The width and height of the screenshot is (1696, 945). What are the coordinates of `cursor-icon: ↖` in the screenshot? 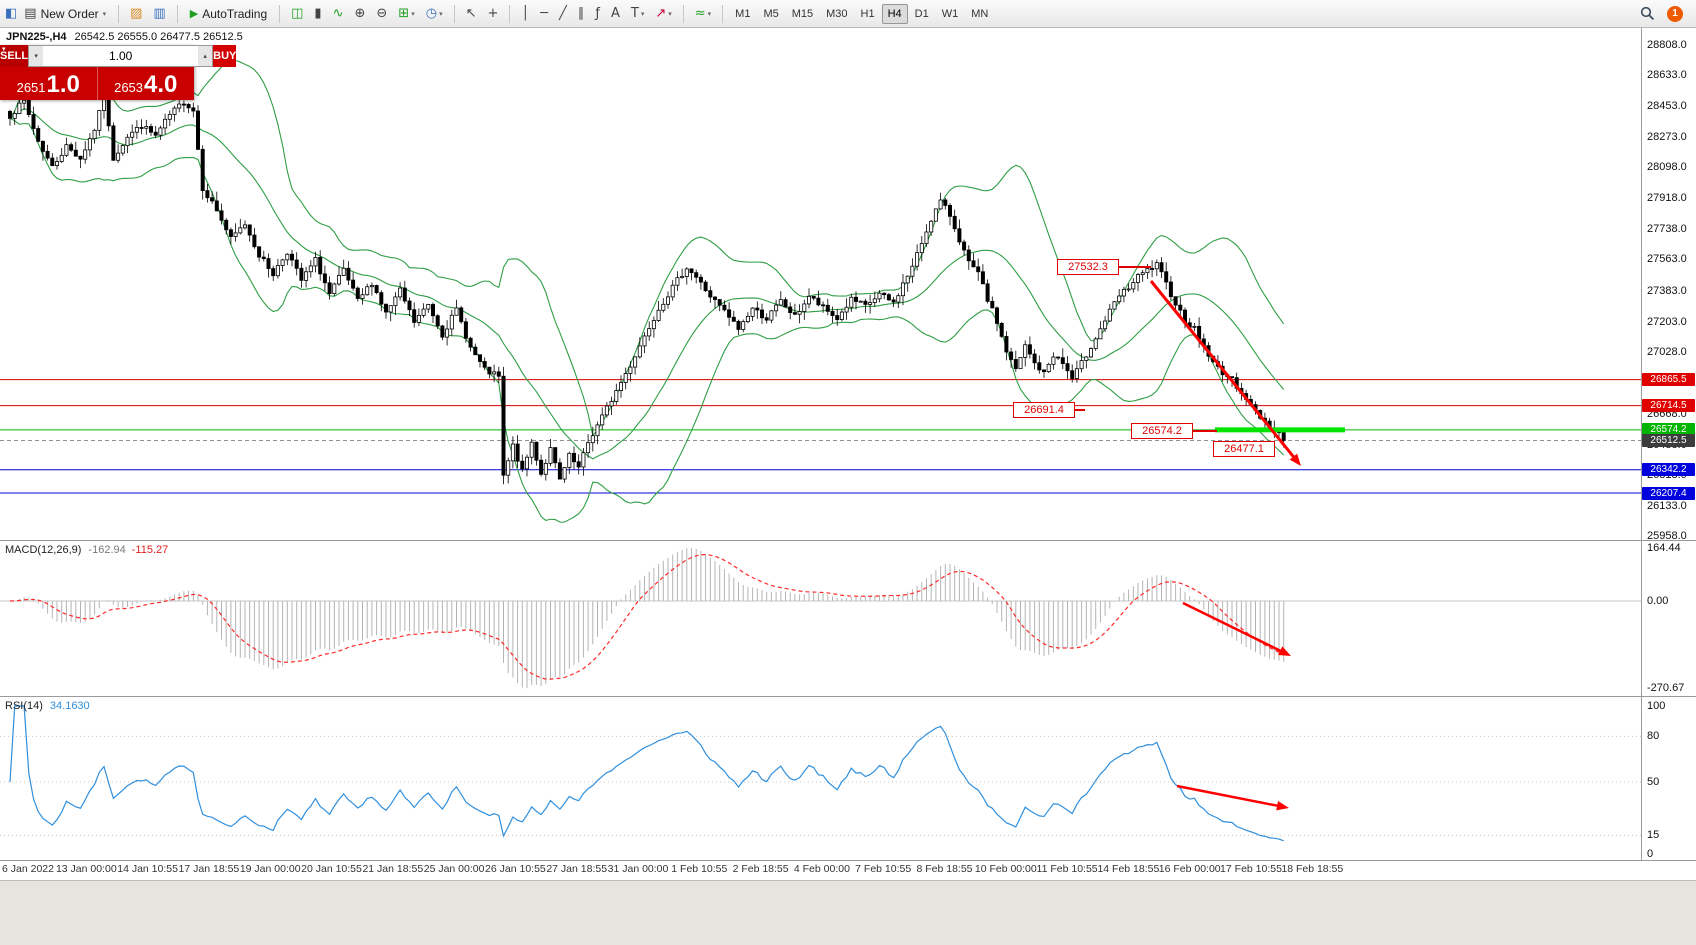 It's located at (471, 13).